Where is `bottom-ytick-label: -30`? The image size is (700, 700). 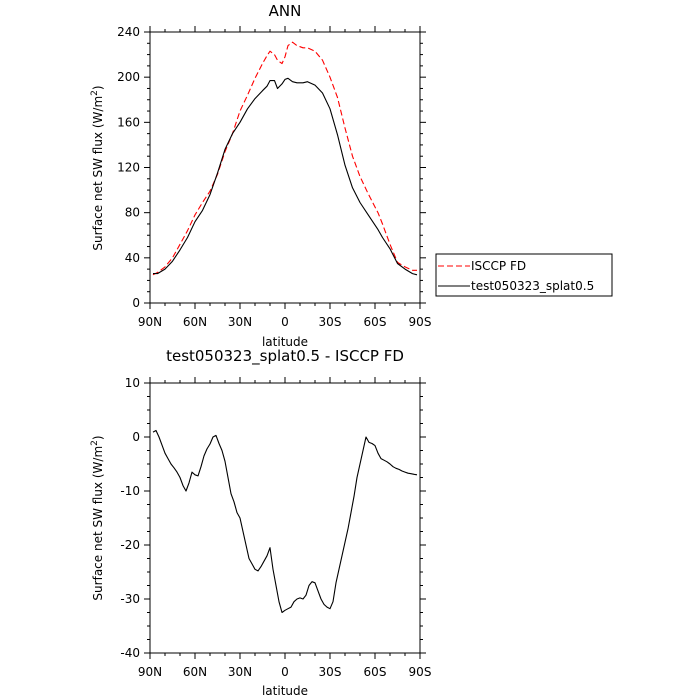
bottom-ytick-label: -30 is located at coordinates (130, 599).